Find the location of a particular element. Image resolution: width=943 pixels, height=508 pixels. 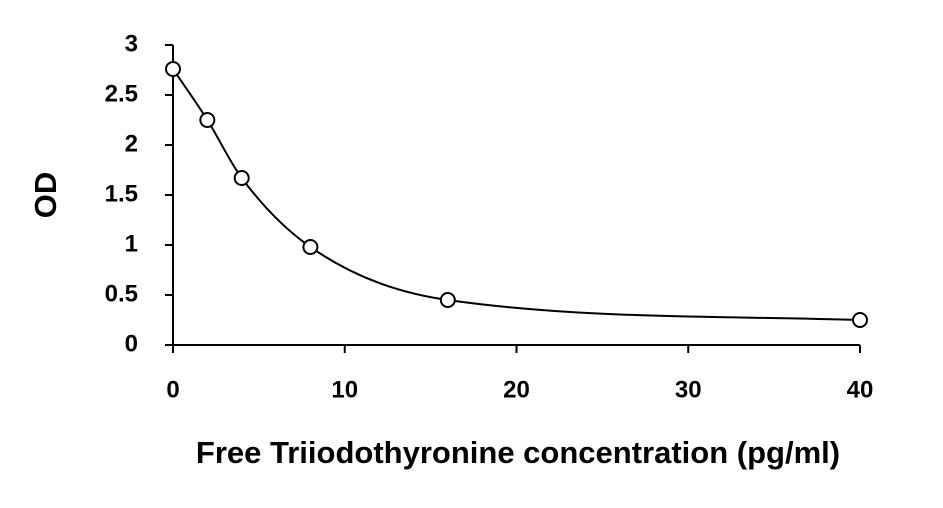

y-tick-label: 0.5 is located at coordinates (121, 293).